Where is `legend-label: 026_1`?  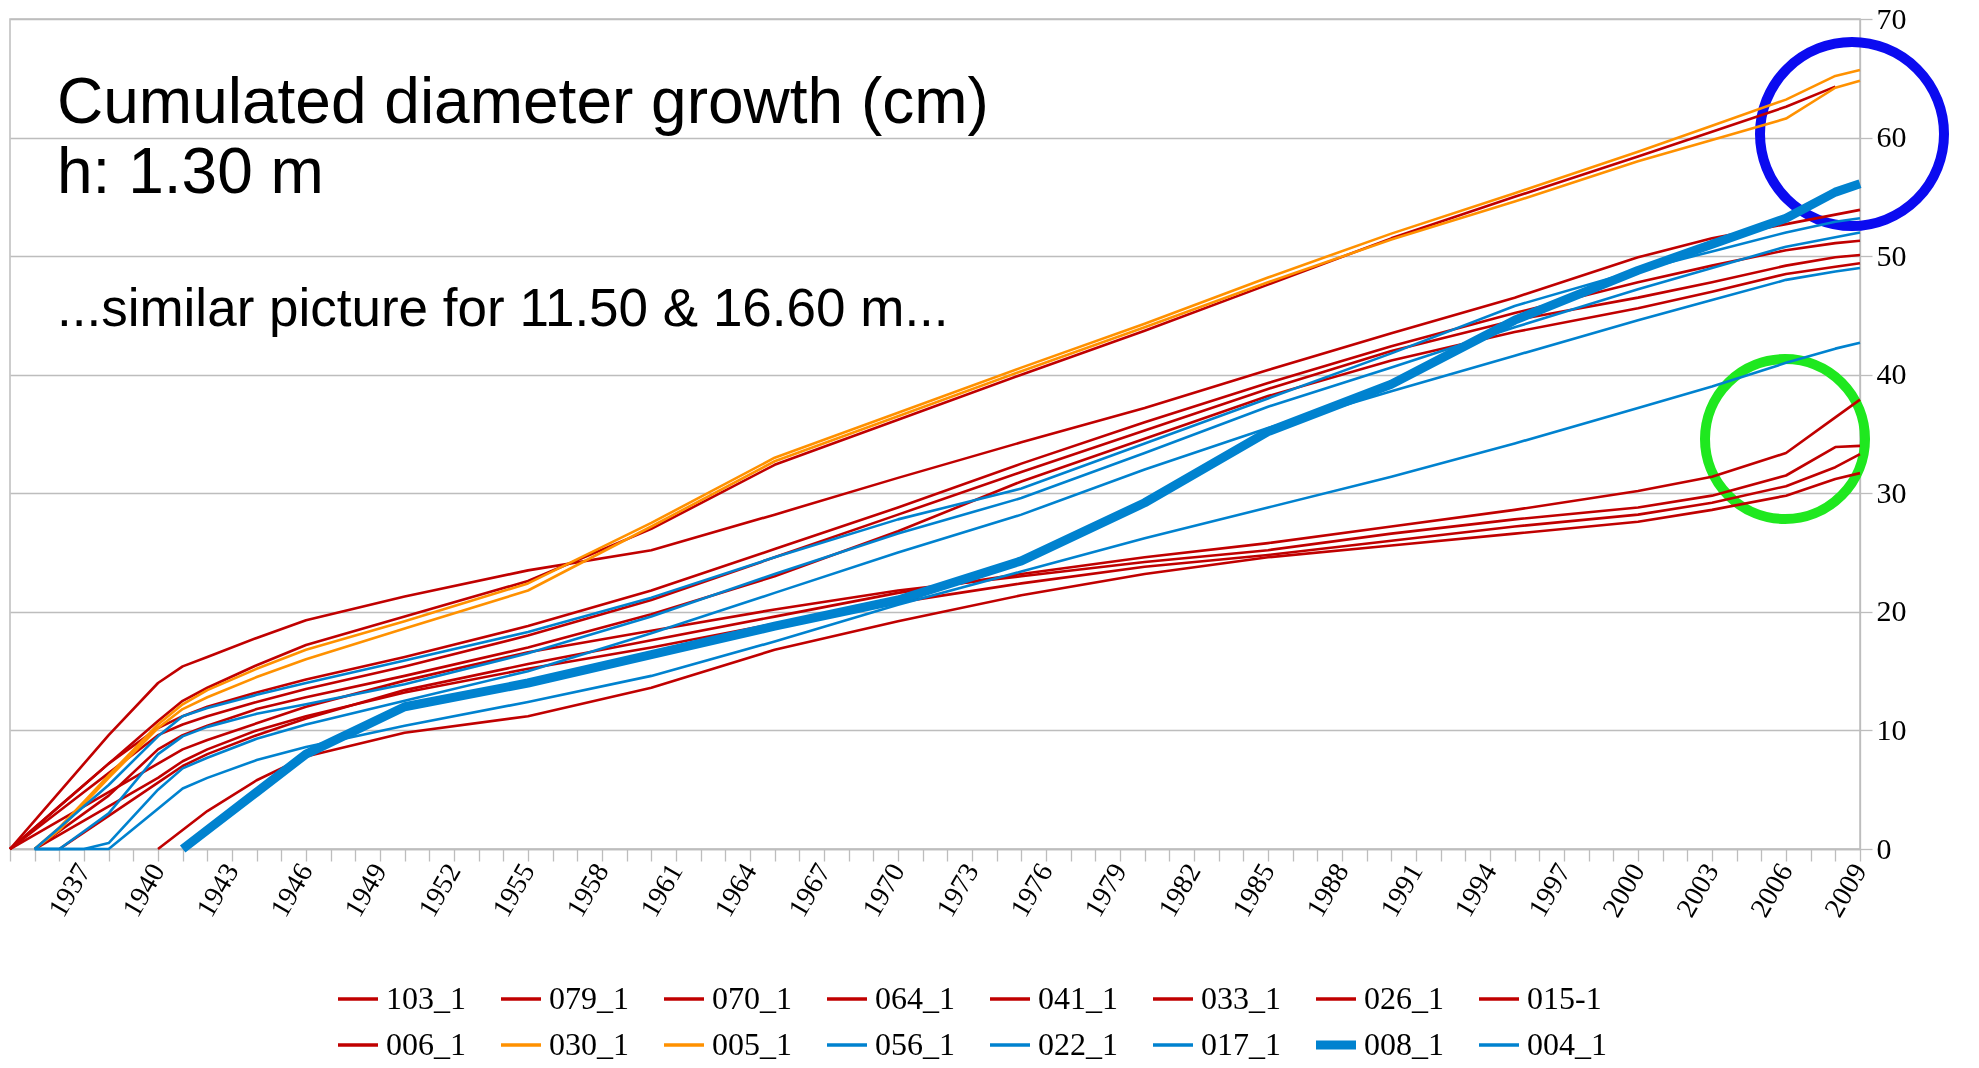
legend-label: 026_1 is located at coordinates (1404, 998).